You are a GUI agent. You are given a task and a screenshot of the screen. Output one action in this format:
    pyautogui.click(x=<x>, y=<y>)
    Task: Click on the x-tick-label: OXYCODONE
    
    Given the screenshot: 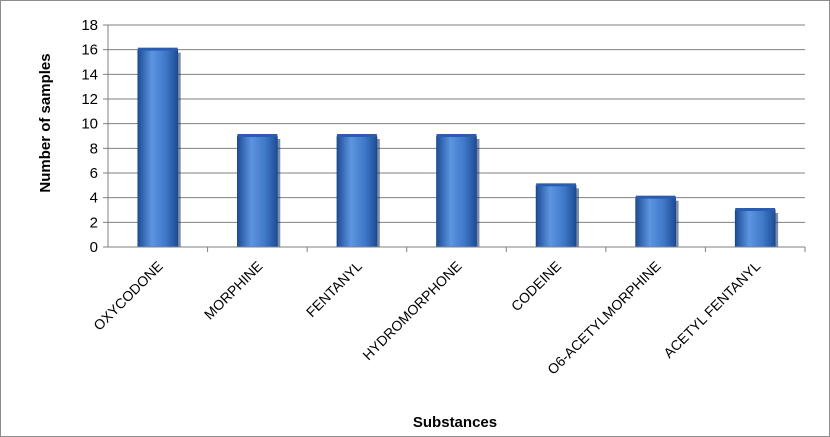 What is the action you would take?
    pyautogui.click(x=128, y=296)
    